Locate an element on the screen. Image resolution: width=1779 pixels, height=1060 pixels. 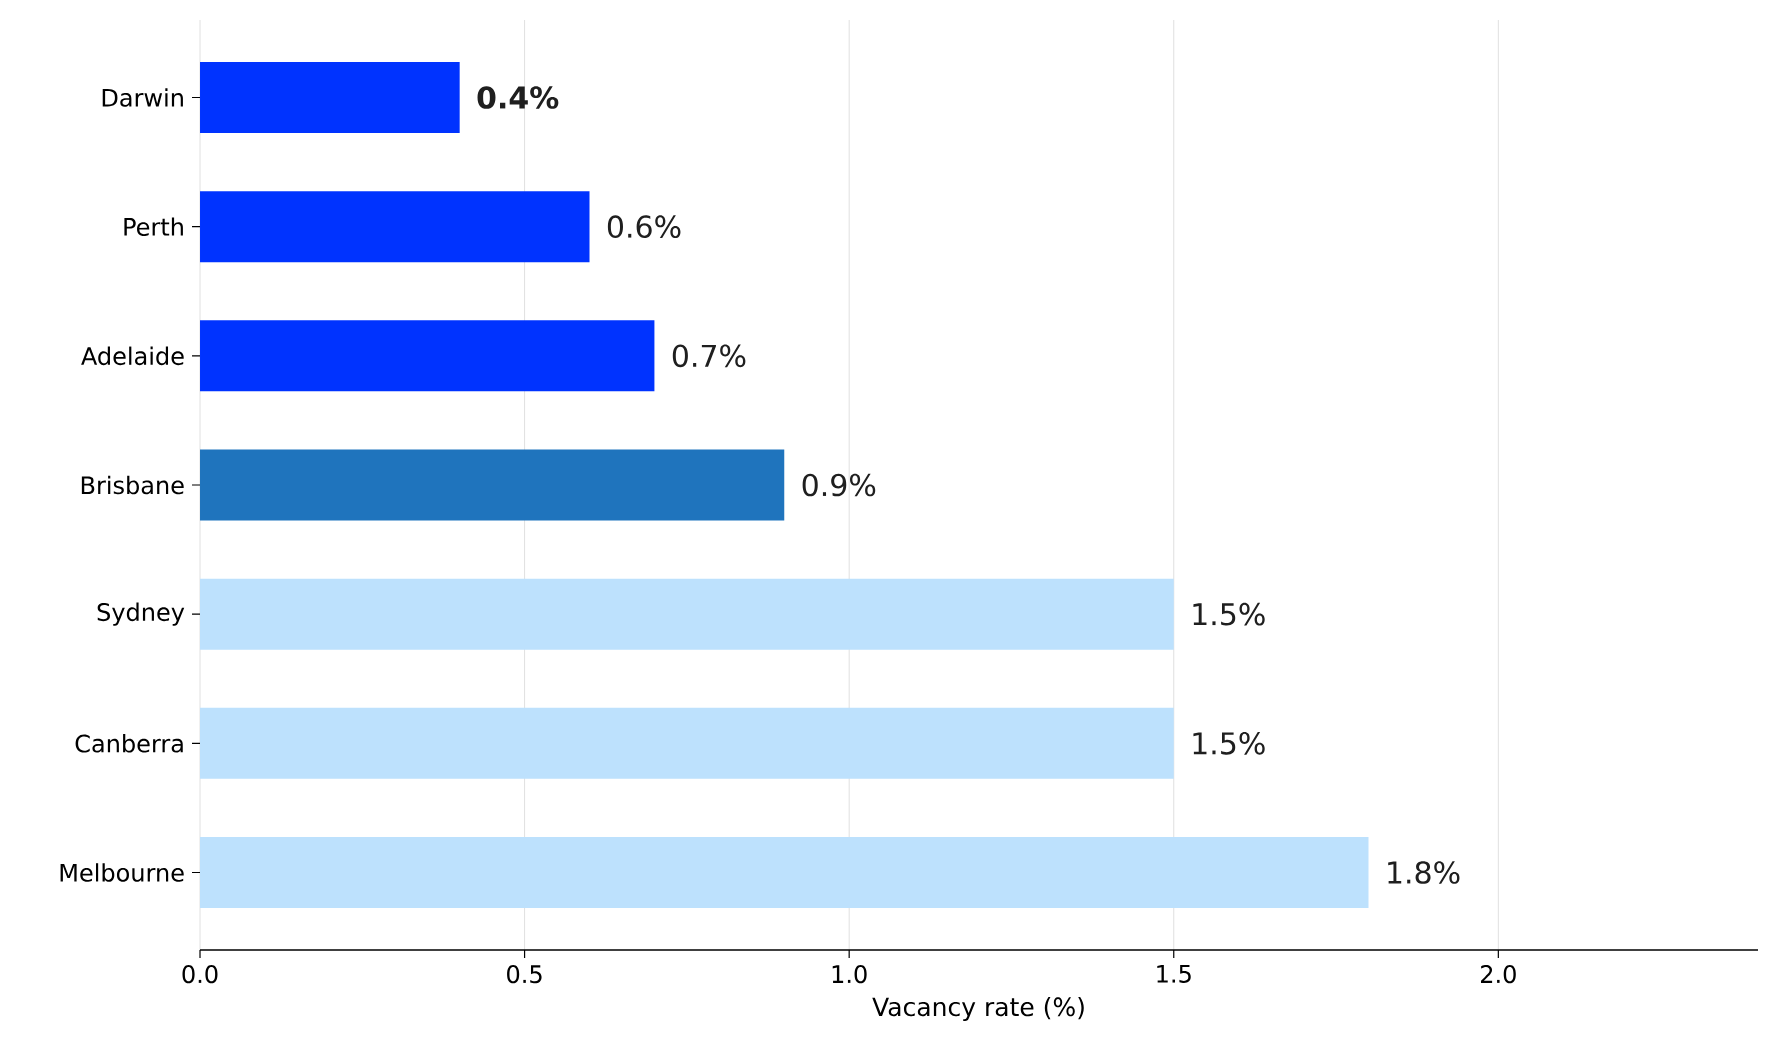
y-tick-label: Perth is located at coordinates (153, 226).